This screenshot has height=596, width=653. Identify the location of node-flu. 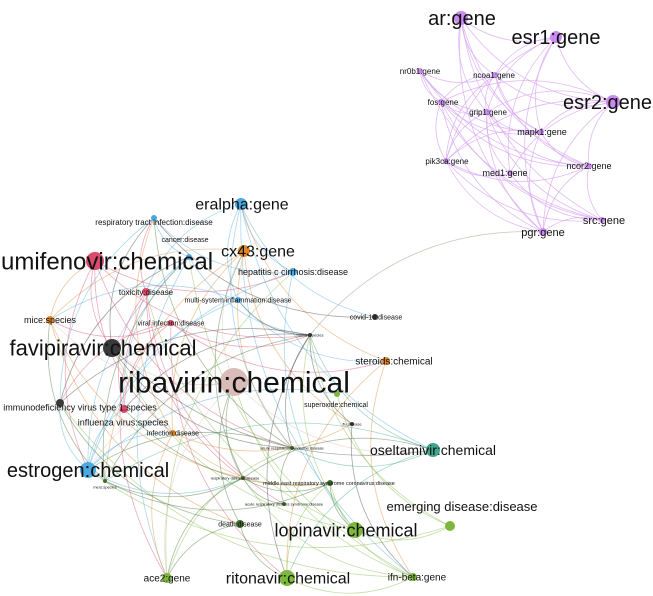
(352, 424).